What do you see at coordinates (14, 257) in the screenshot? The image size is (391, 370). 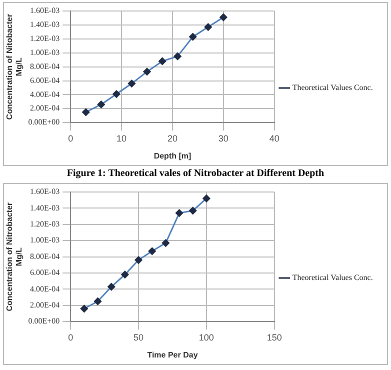 I see `y-axis-title: Concentration of Nitrobacter Mg/L` at bounding box center [14, 257].